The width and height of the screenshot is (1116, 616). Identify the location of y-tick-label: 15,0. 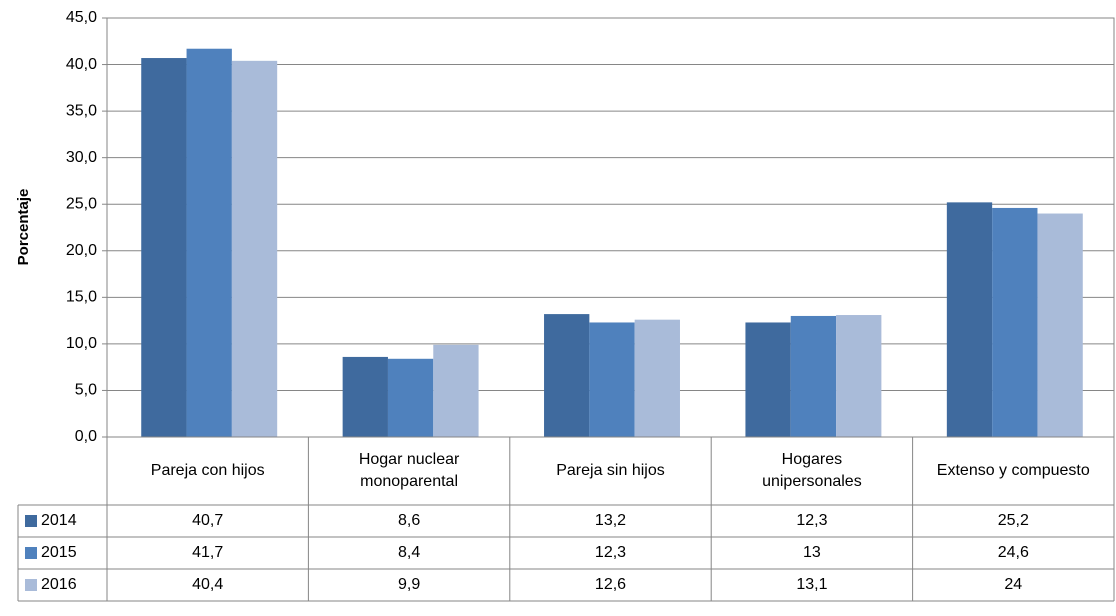
(81, 297).